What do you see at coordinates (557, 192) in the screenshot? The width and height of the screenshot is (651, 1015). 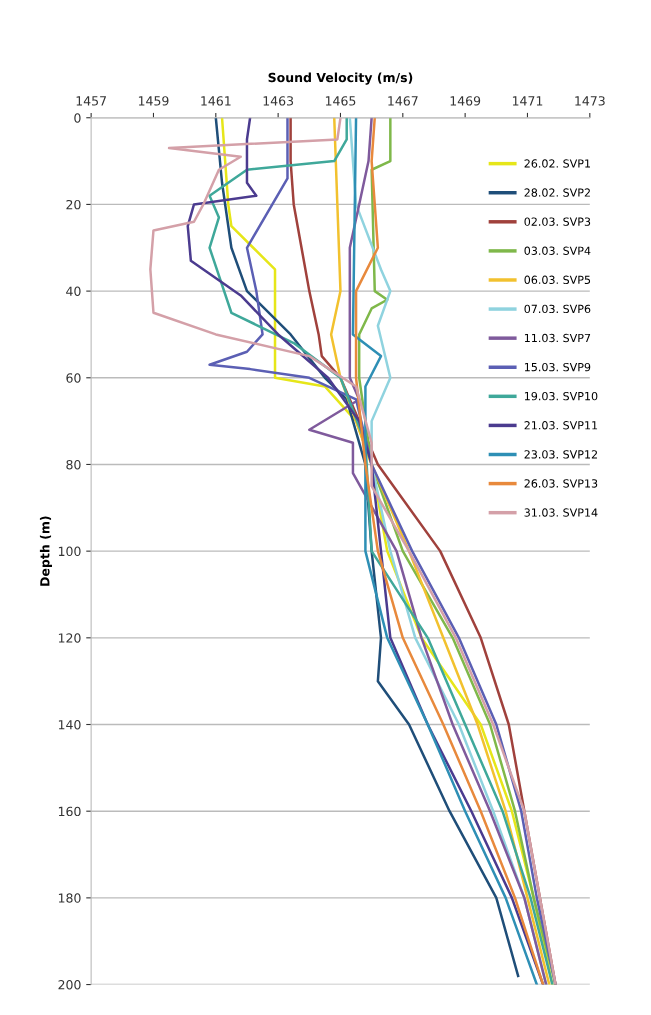 I see `legend-label: 28.02. SVP2` at bounding box center [557, 192].